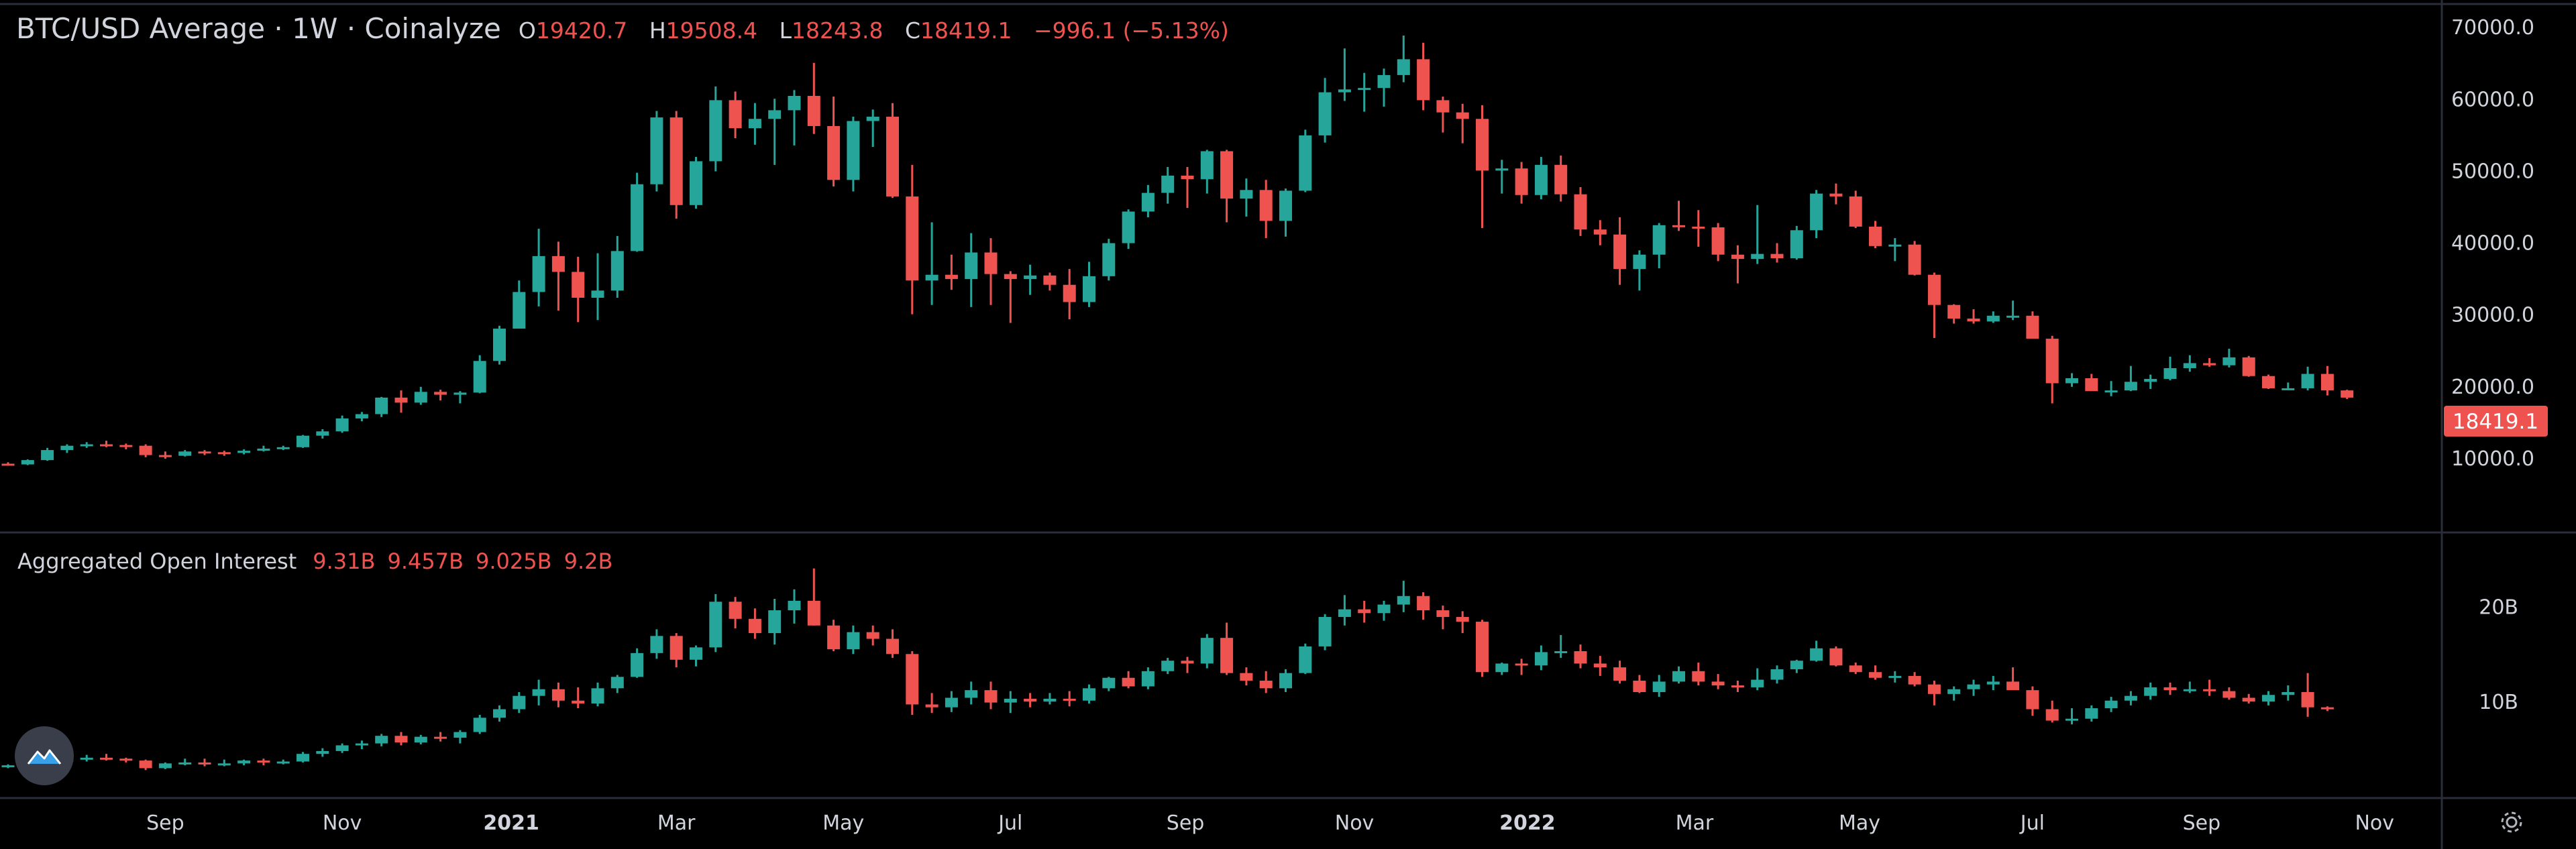 The image size is (2576, 849). Describe the element at coordinates (44, 755) in the screenshot. I see `coinalyze-logo-button` at that location.